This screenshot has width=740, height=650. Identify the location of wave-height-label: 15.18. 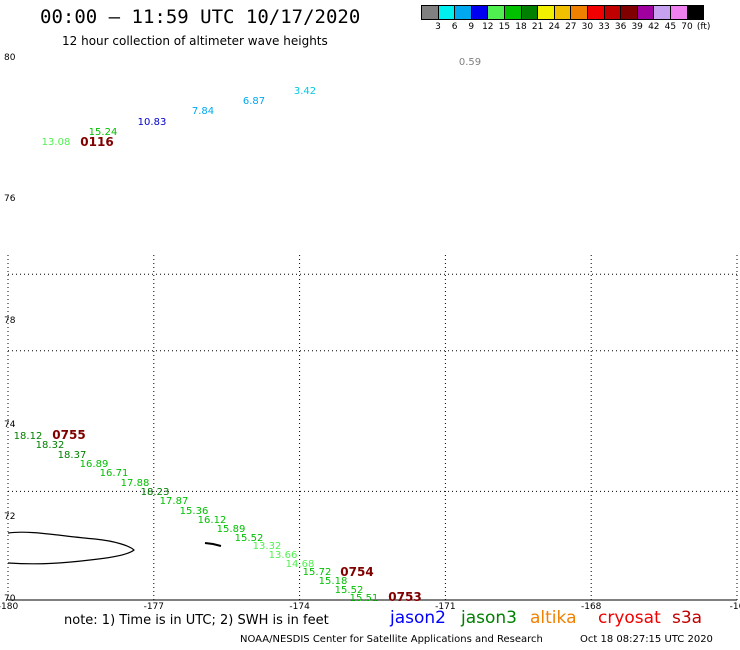
(333, 581).